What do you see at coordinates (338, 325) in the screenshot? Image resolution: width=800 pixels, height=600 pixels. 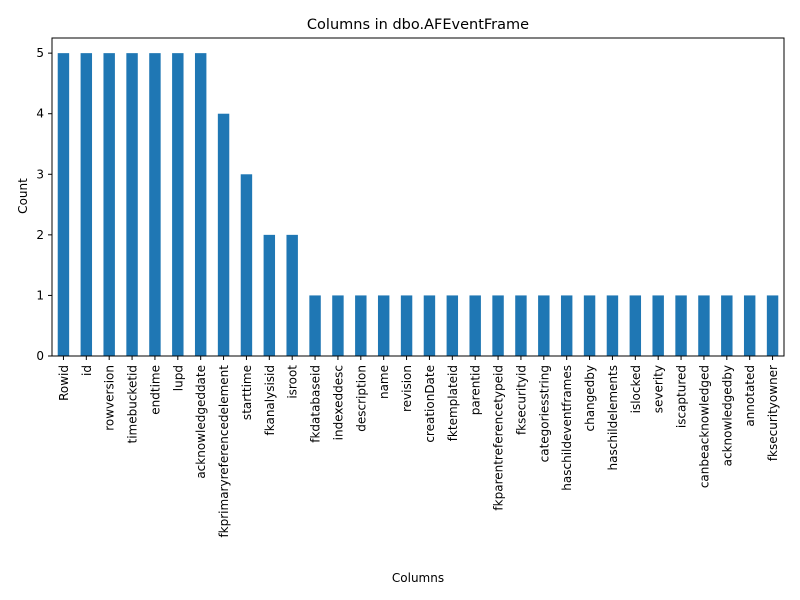 I see `bar-indexeddesc` at bounding box center [338, 325].